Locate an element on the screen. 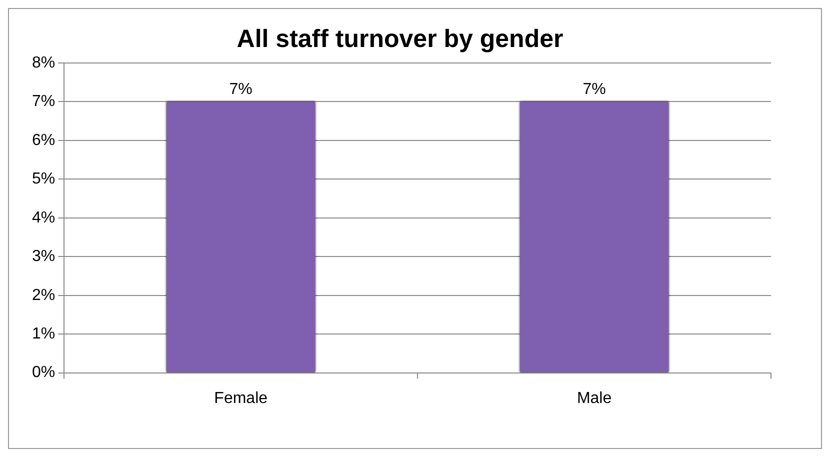 This screenshot has height=457, width=830. y-tick-label: 8% is located at coordinates (44, 63).